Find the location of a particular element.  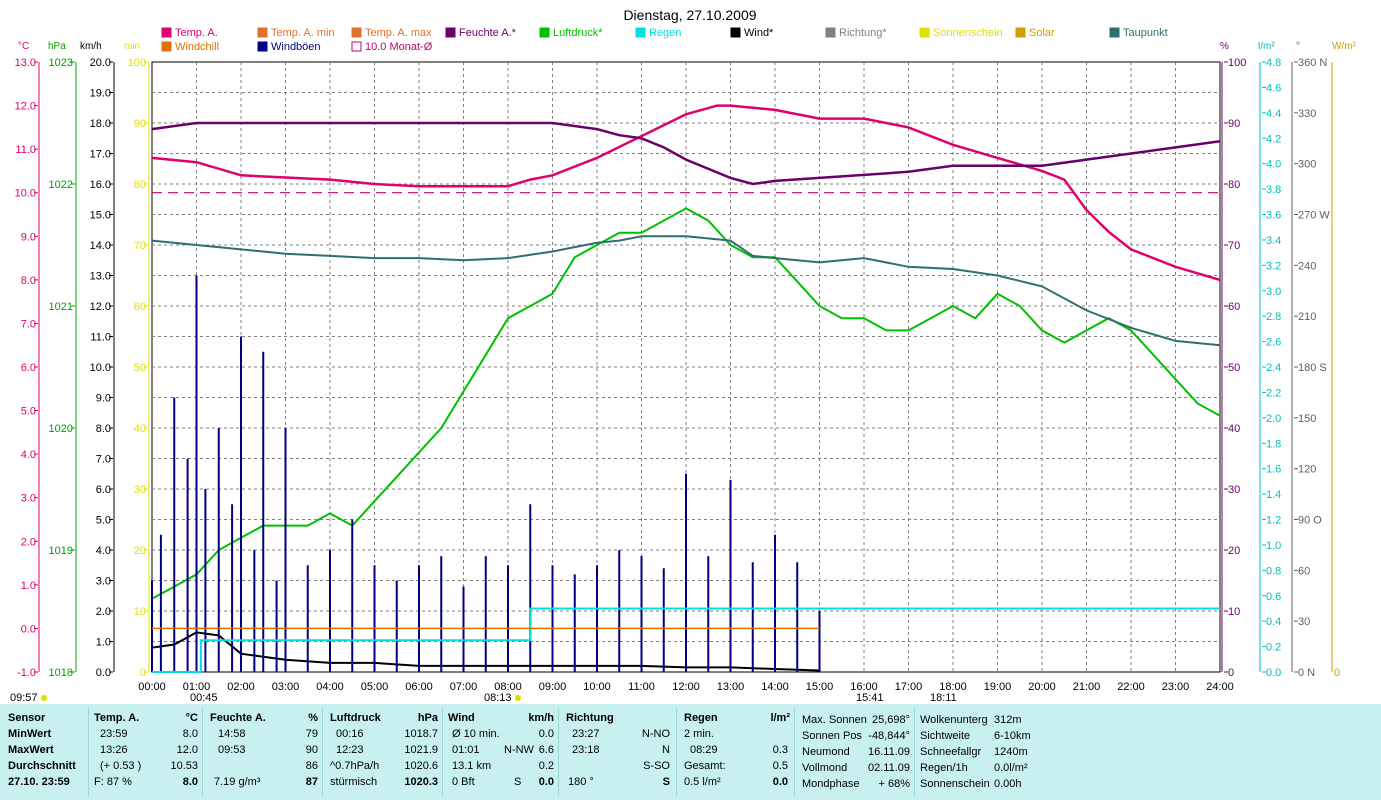

direction-current-value: S is located at coordinates (666, 782).